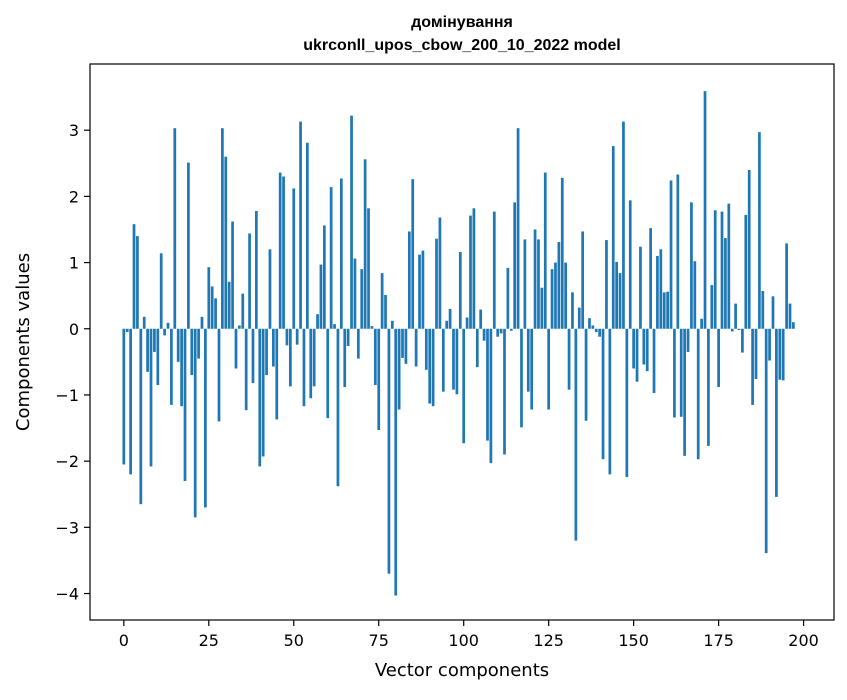 This screenshot has width=847, height=700. Describe the element at coordinates (67, 395) in the screenshot. I see `y-tick-label: −1` at that location.